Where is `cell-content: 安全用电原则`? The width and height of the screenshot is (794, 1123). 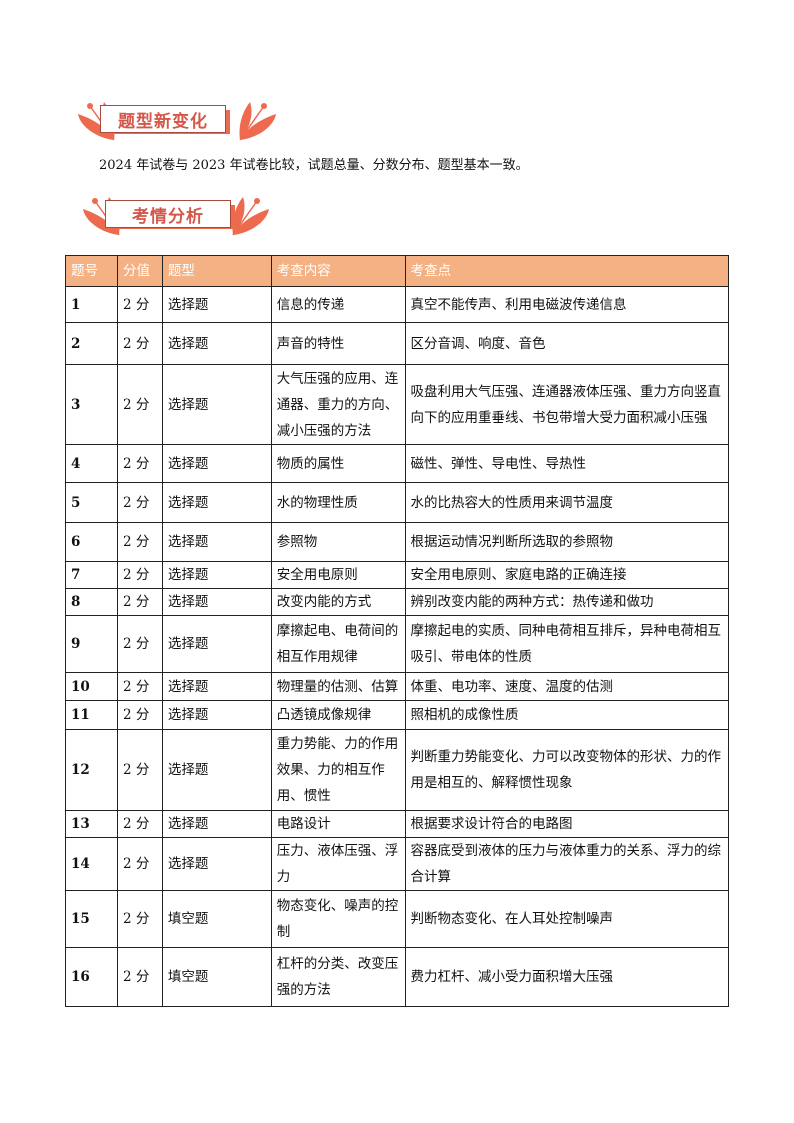
cell-content: 安全用电原则 is located at coordinates (338, 575).